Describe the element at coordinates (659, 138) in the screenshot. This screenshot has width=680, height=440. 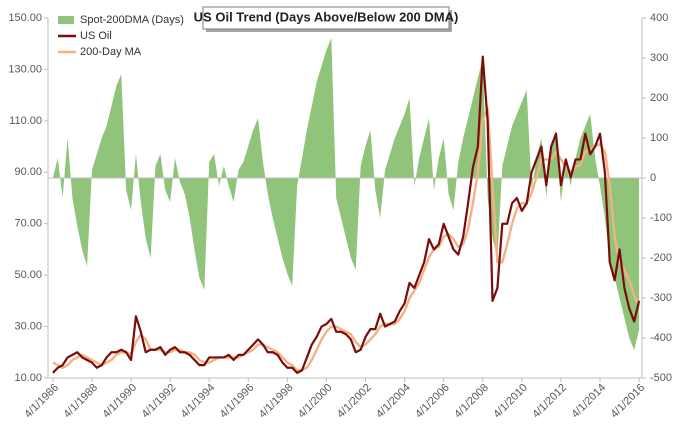
I see `y2-tick-label: 100` at that location.